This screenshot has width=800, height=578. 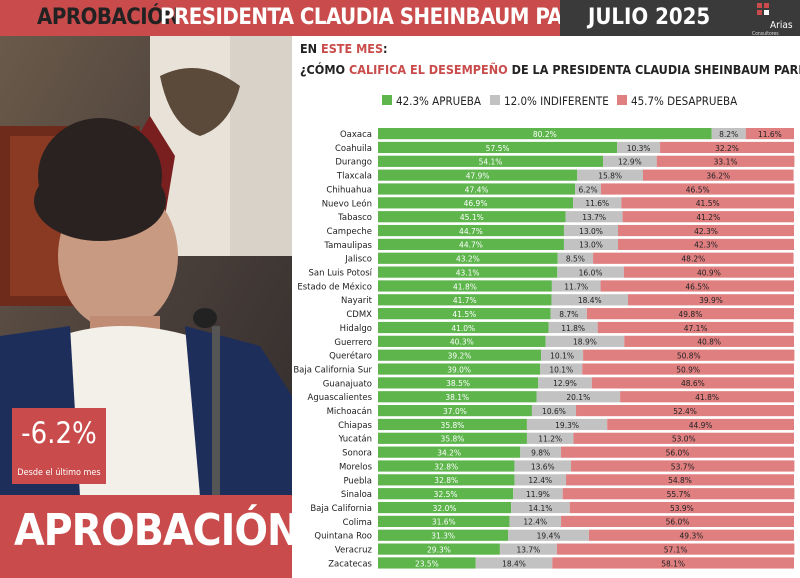 I want to click on category-label: Aguascalientes, so click(x=340, y=398).